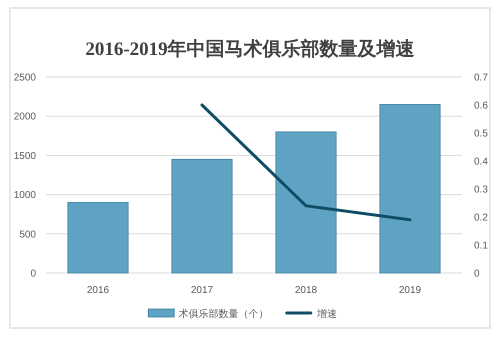 The height and width of the screenshot is (362, 500). What do you see at coordinates (410, 290) in the screenshot?
I see `x-tick-label: 2019` at bounding box center [410, 290].